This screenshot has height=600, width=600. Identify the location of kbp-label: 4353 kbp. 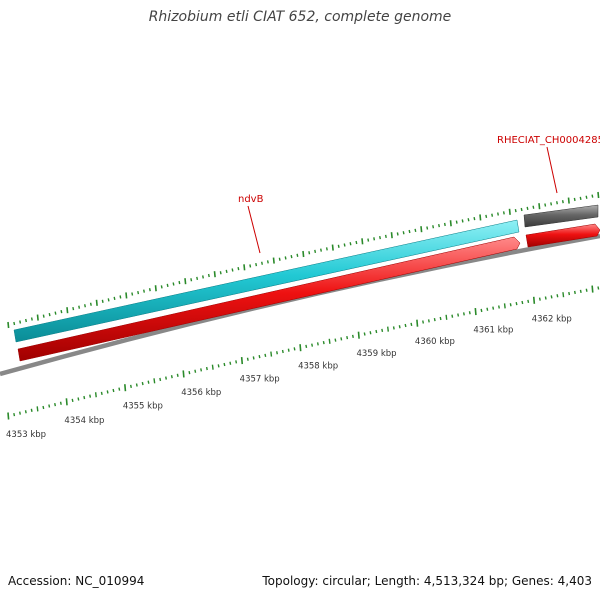
(26, 435).